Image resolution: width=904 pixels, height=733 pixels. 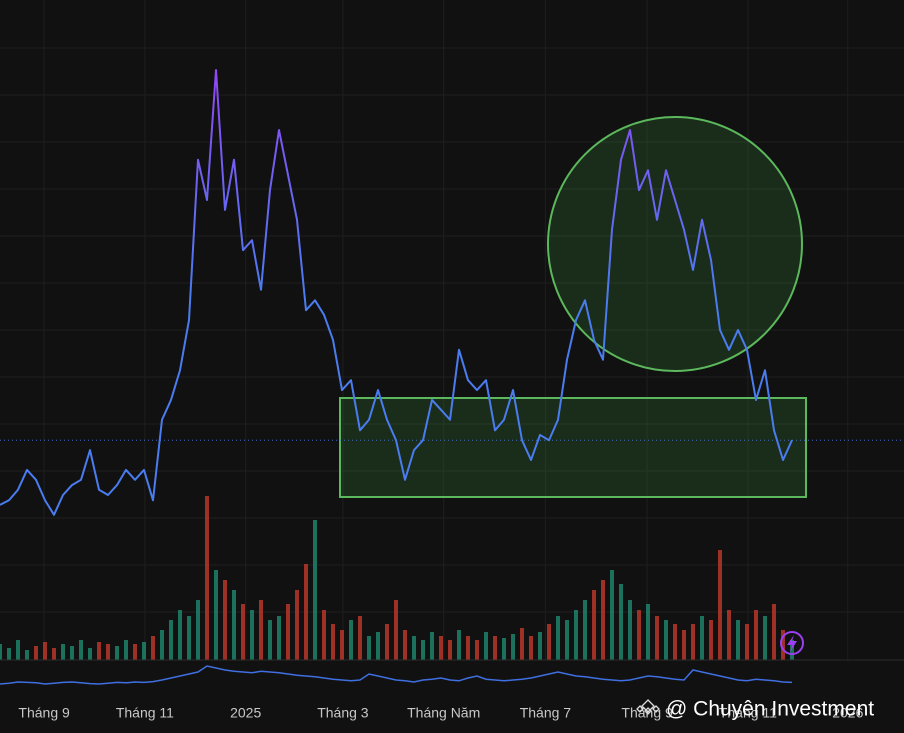 I want to click on highlight-circle, so click(x=675, y=244).